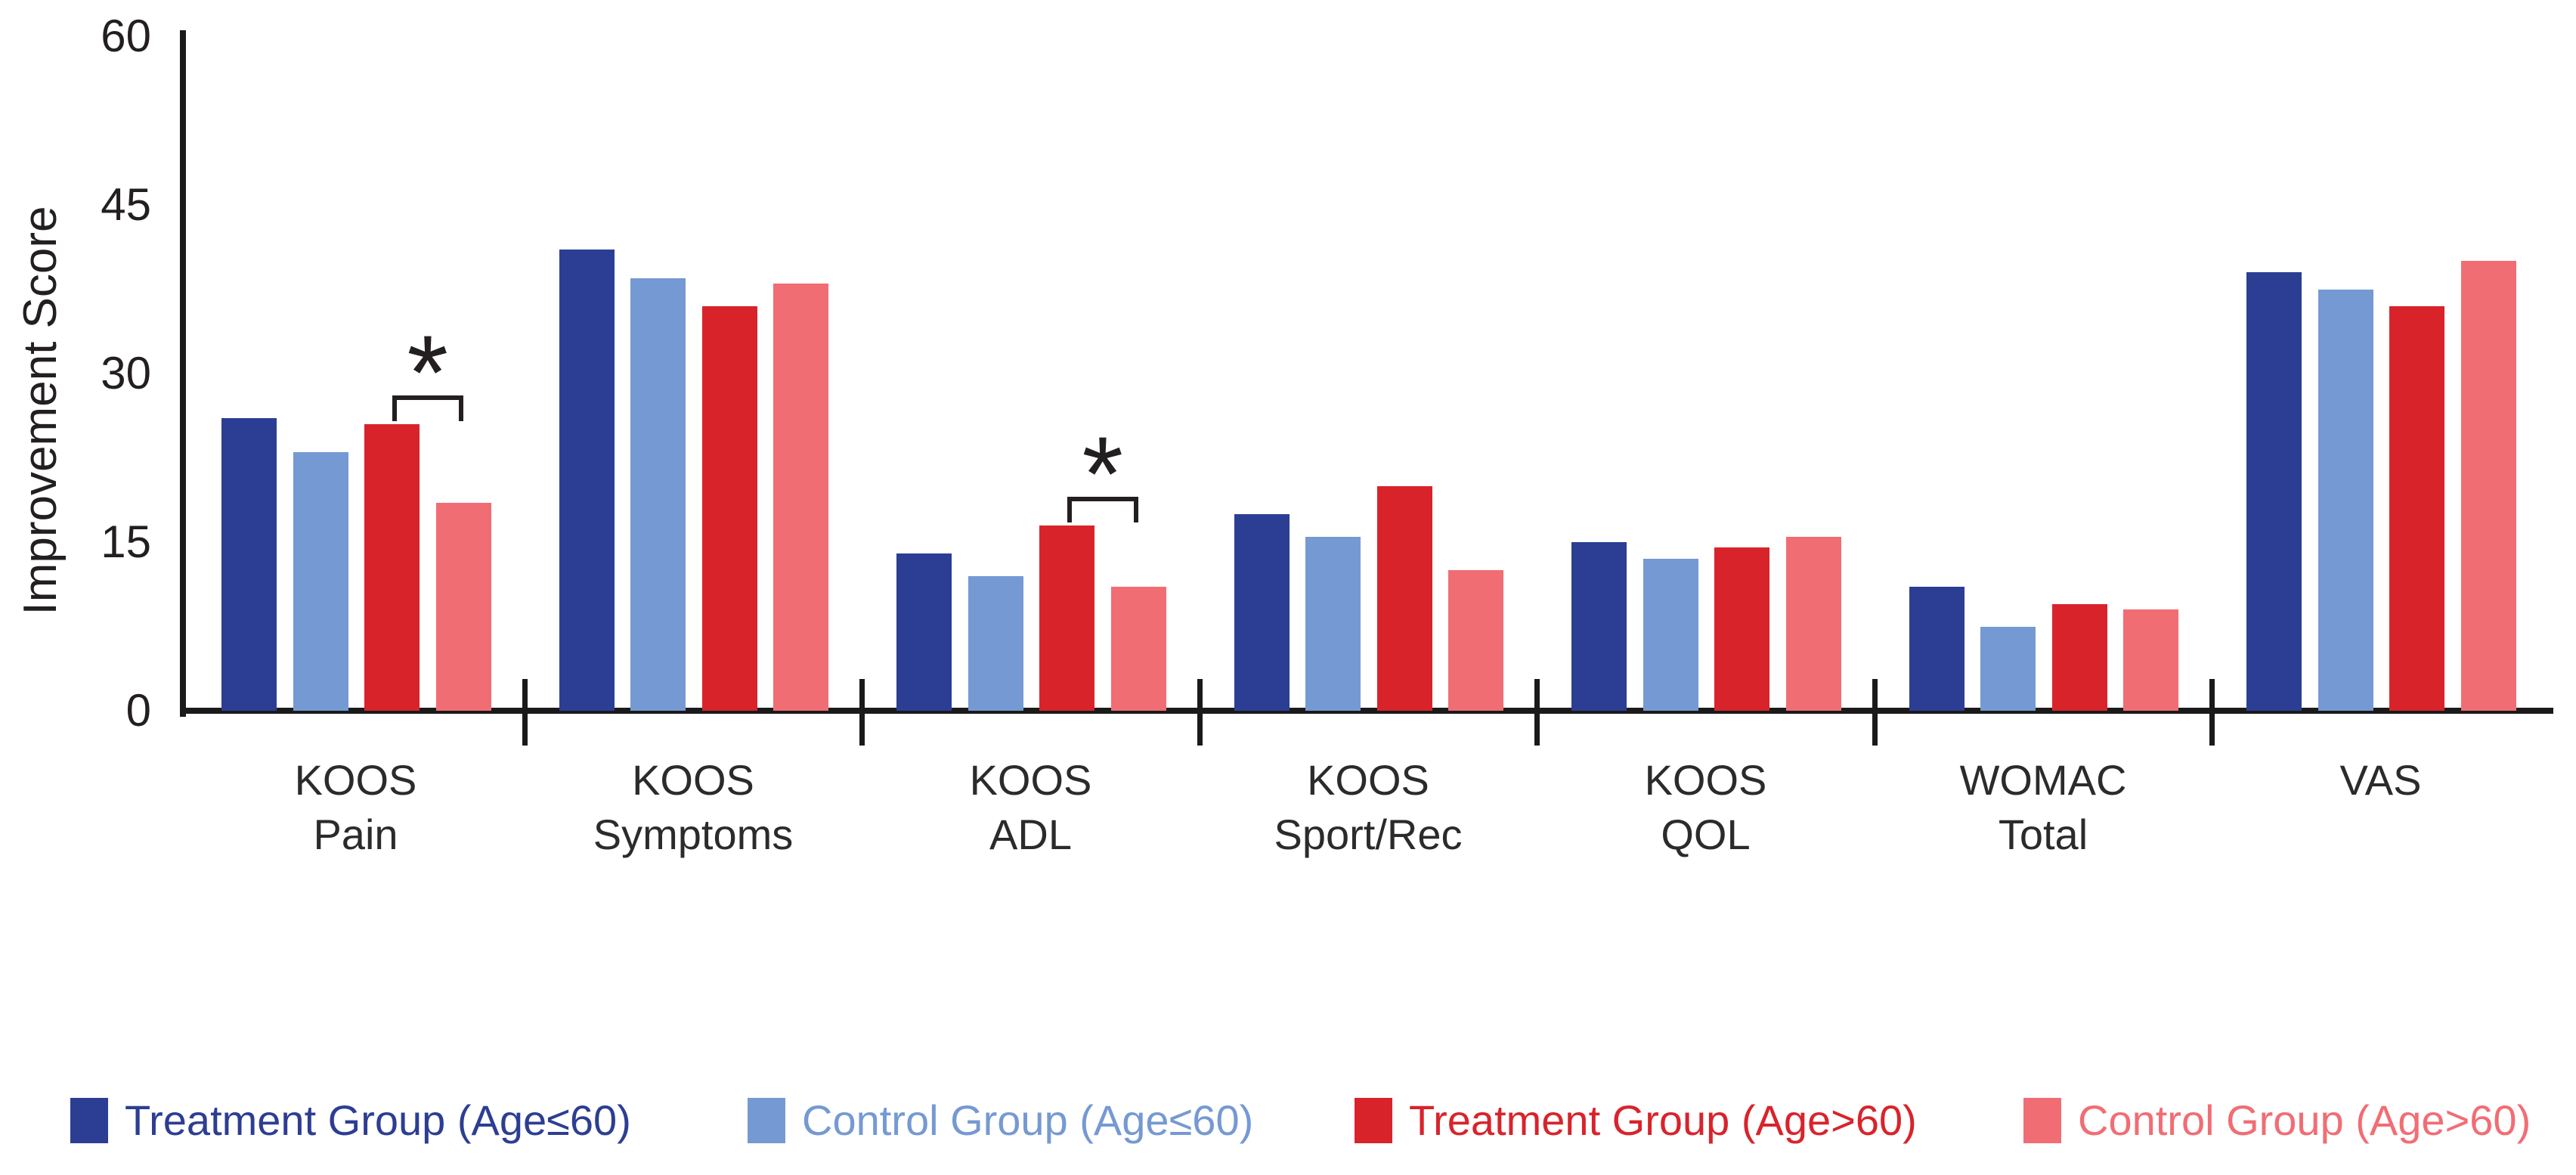 This screenshot has width=2576, height=1175. What do you see at coordinates (2345, 500) in the screenshot?
I see `bar-vas-control-le60` at bounding box center [2345, 500].